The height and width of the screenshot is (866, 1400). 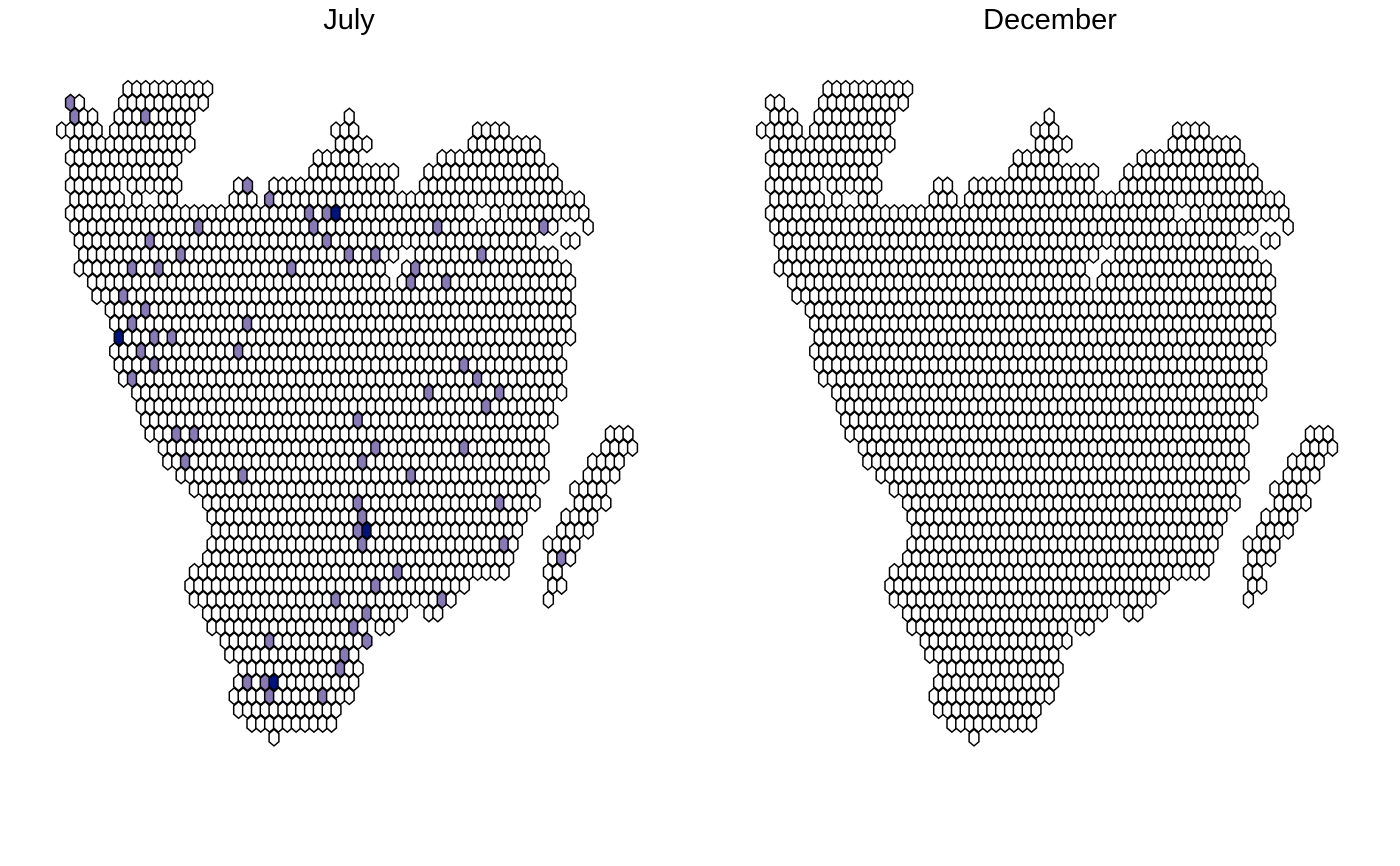 I want to click on july-title: July, so click(x=349, y=20).